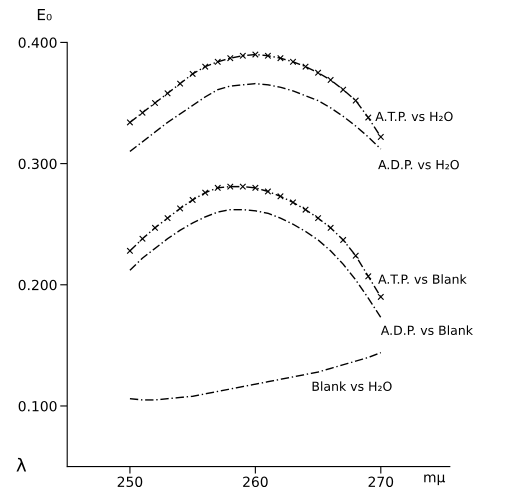  I want to click on y-tick-label: 0.300, so click(37, 164).